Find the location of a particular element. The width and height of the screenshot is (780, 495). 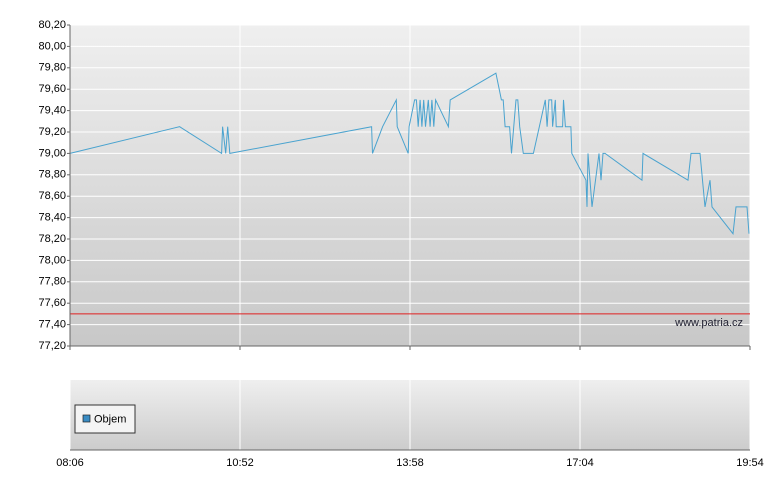

y-tick-label: 78,20 is located at coordinates (52, 239).